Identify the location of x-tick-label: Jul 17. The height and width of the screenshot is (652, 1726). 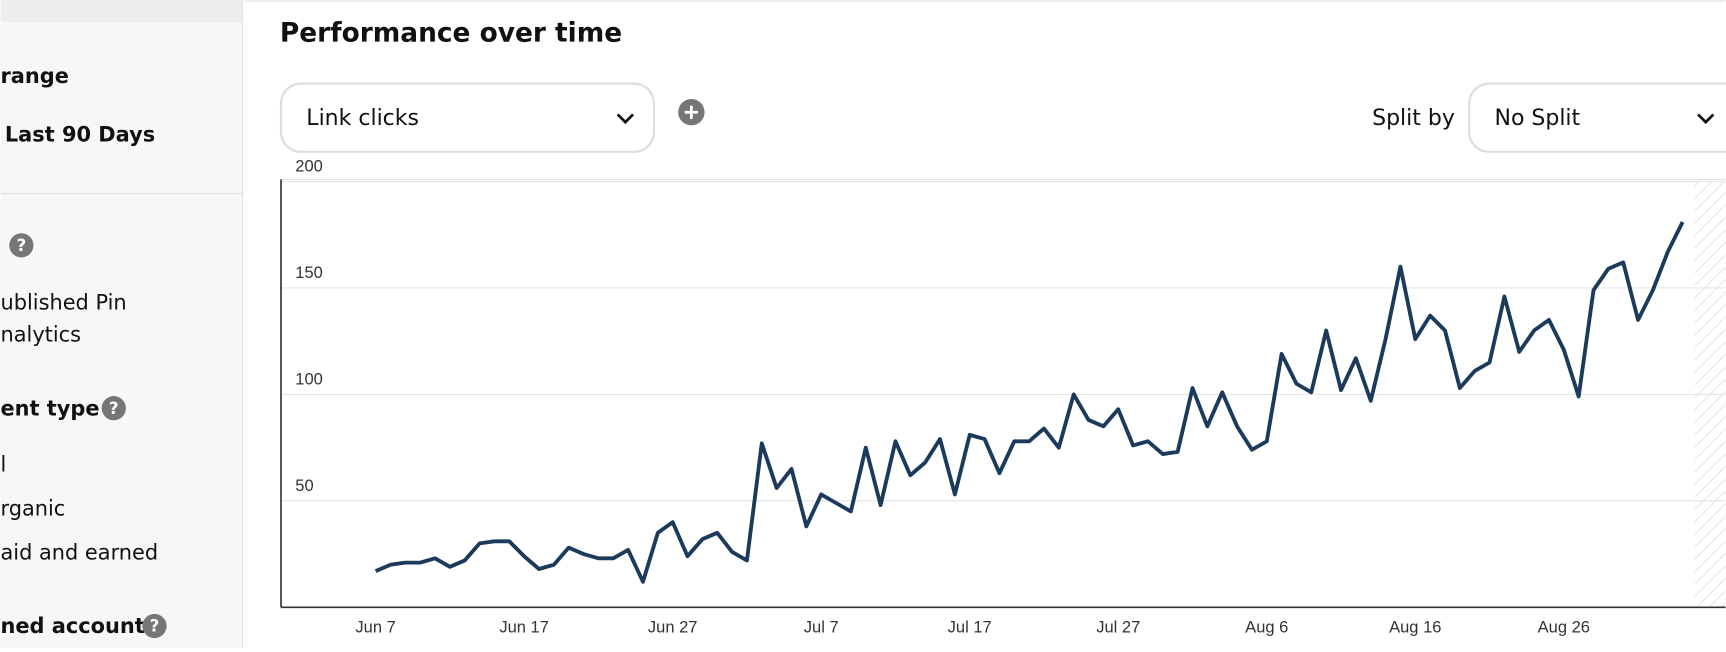
(970, 628).